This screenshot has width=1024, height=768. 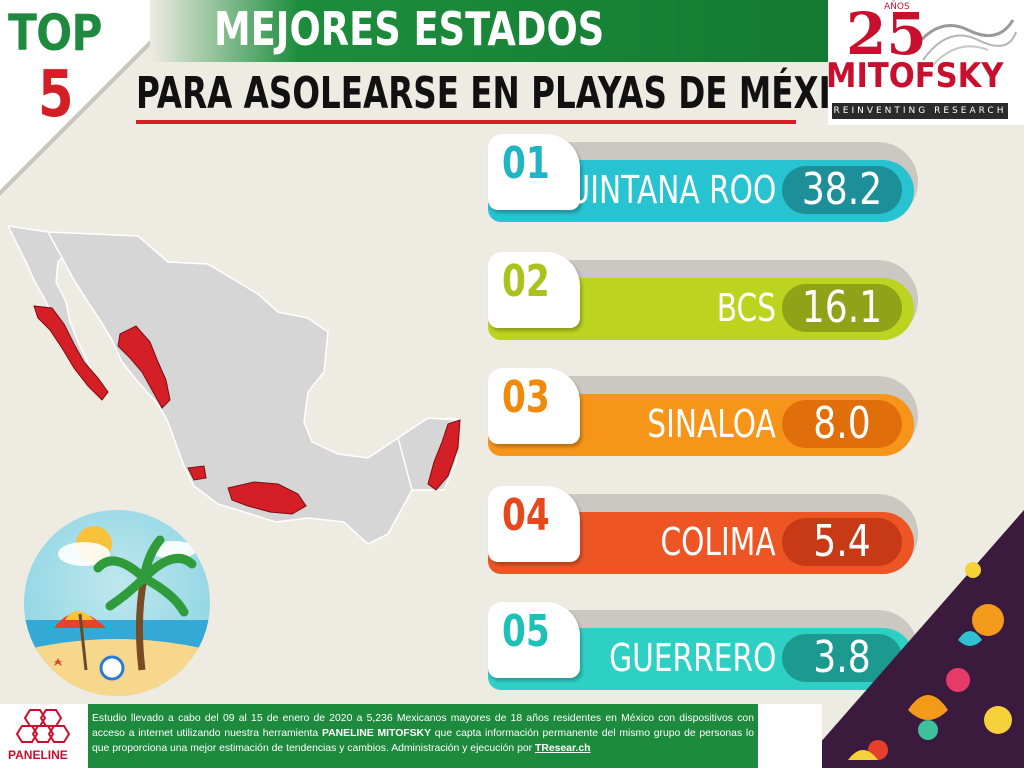 What do you see at coordinates (842, 657) in the screenshot?
I see `state-value: 3.8` at bounding box center [842, 657].